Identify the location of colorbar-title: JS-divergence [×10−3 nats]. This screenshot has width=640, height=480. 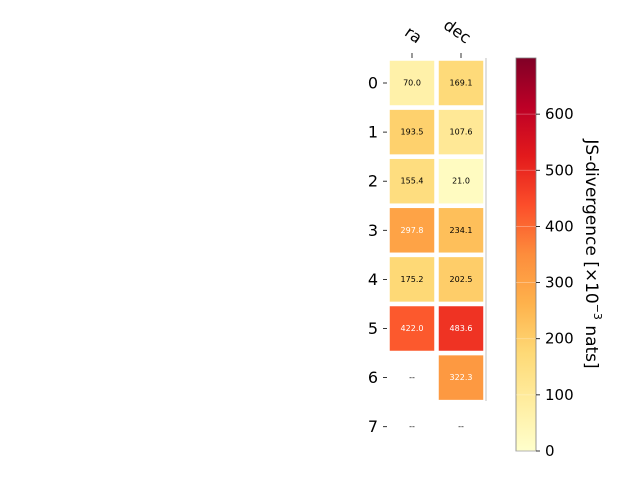
(592, 253).